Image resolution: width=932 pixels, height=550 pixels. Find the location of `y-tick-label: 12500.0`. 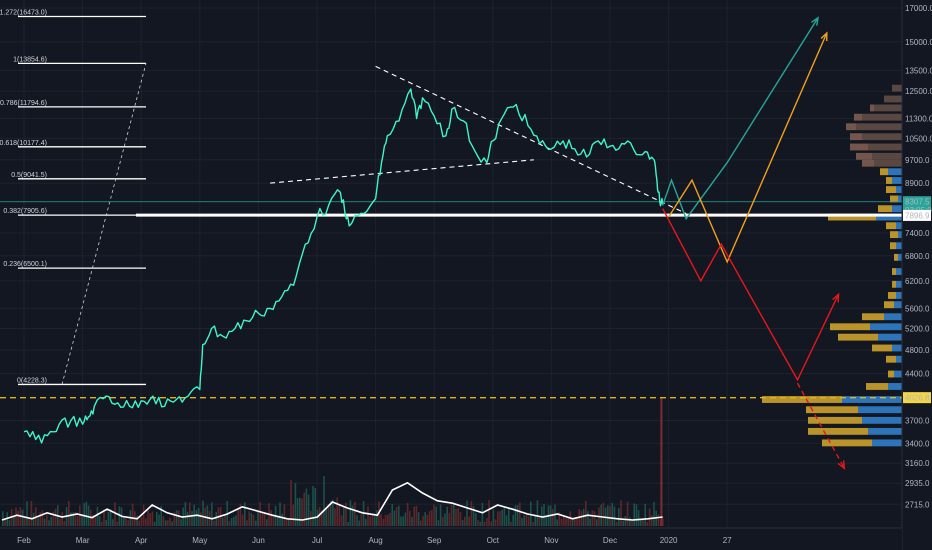

y-tick-label: 12500.0 is located at coordinates (918, 91).